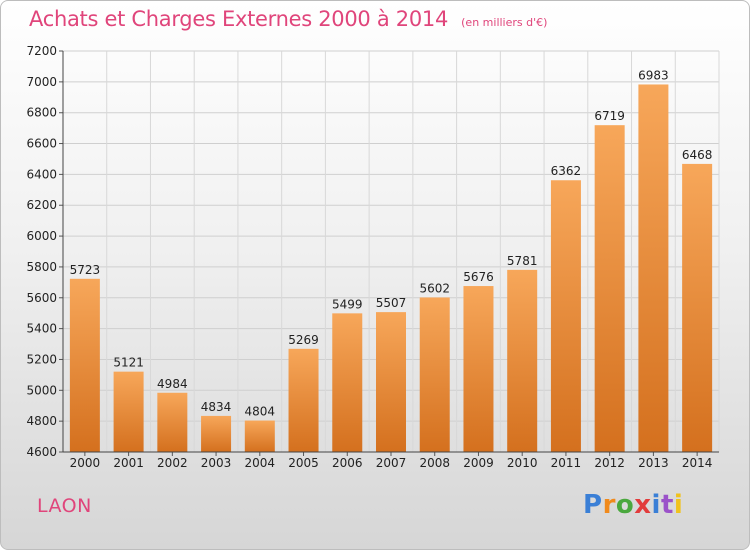  Describe the element at coordinates (566, 171) in the screenshot. I see `data-label: 6362` at that location.